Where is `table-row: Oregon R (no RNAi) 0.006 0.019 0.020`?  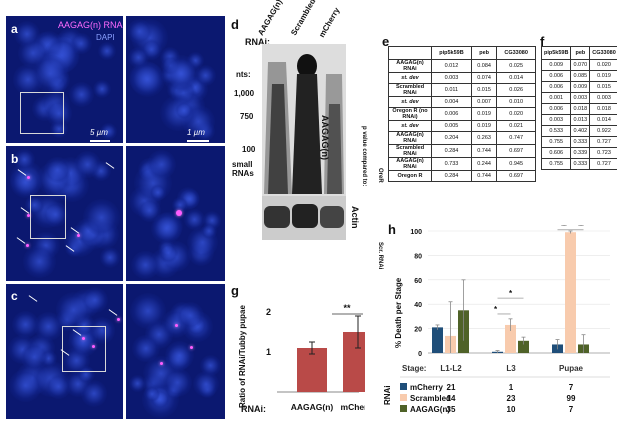
table-row: Oregon R (no RNAi) 0.006 0.019 0.020 is located at coordinates (462, 114).